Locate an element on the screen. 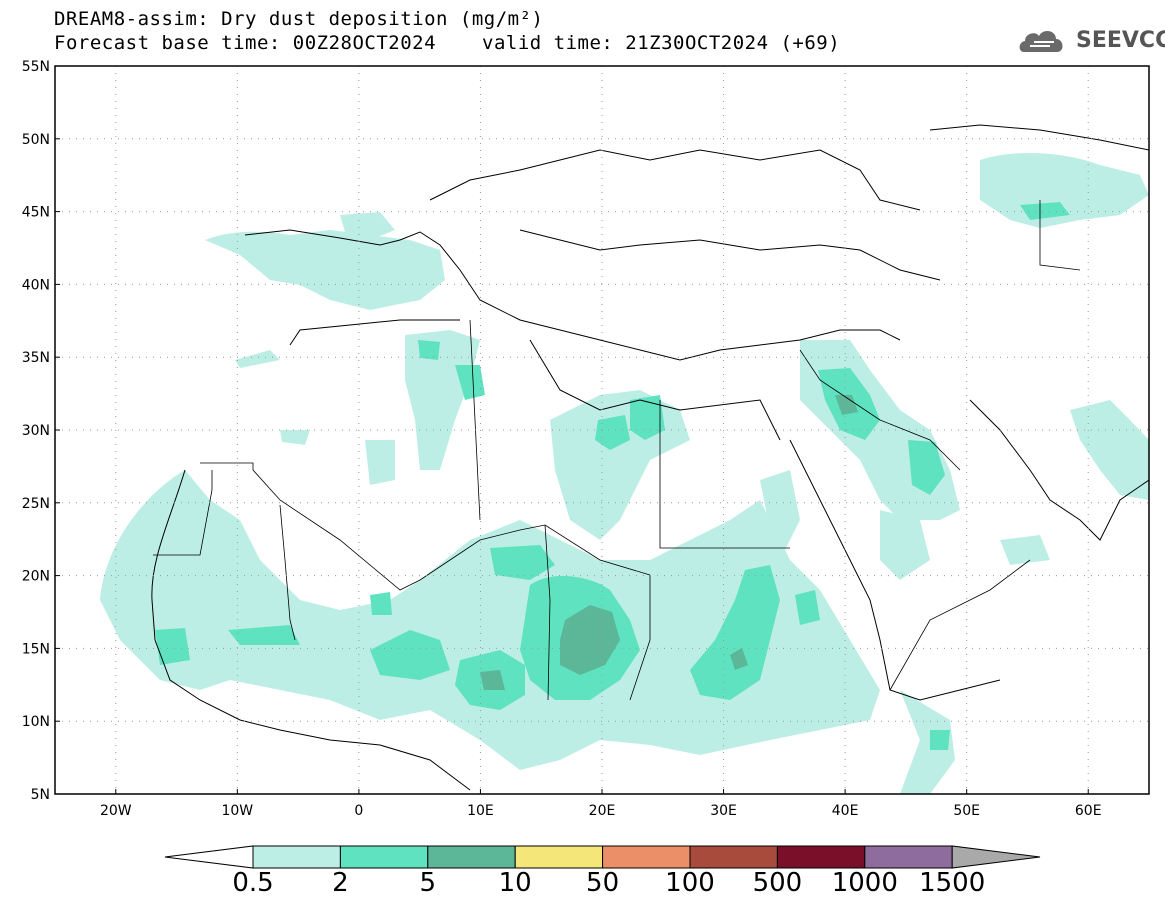 This screenshot has width=1165, height=907. lat-label: 25N is located at coordinates (36, 504).